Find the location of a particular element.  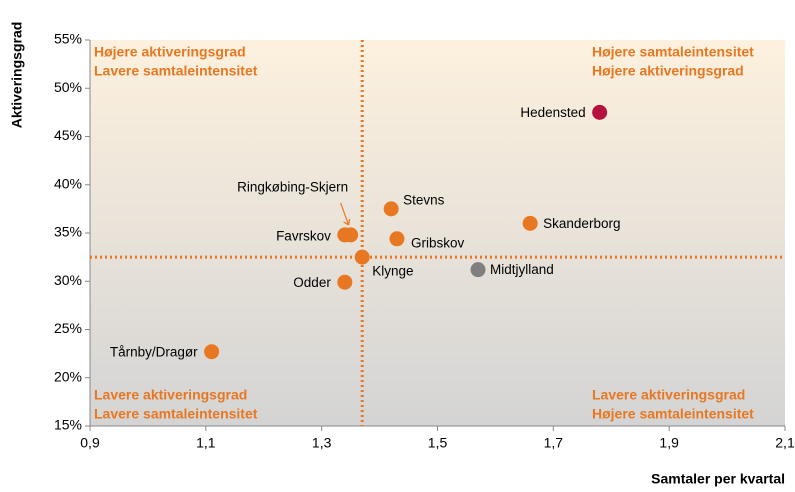

point-label: Favrskov is located at coordinates (303, 235).